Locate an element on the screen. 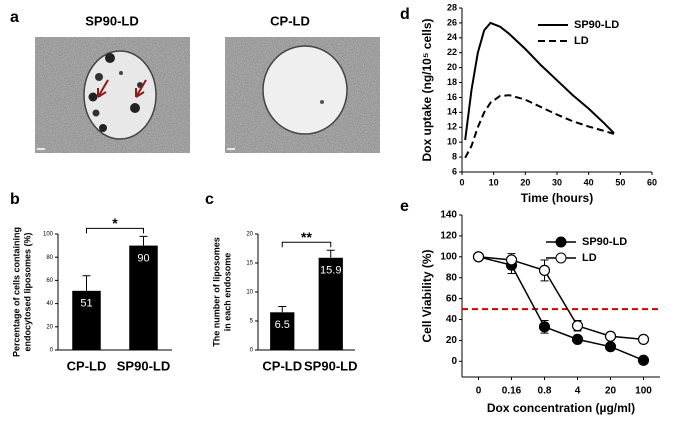  value-label: 6.5 is located at coordinates (282, 325).